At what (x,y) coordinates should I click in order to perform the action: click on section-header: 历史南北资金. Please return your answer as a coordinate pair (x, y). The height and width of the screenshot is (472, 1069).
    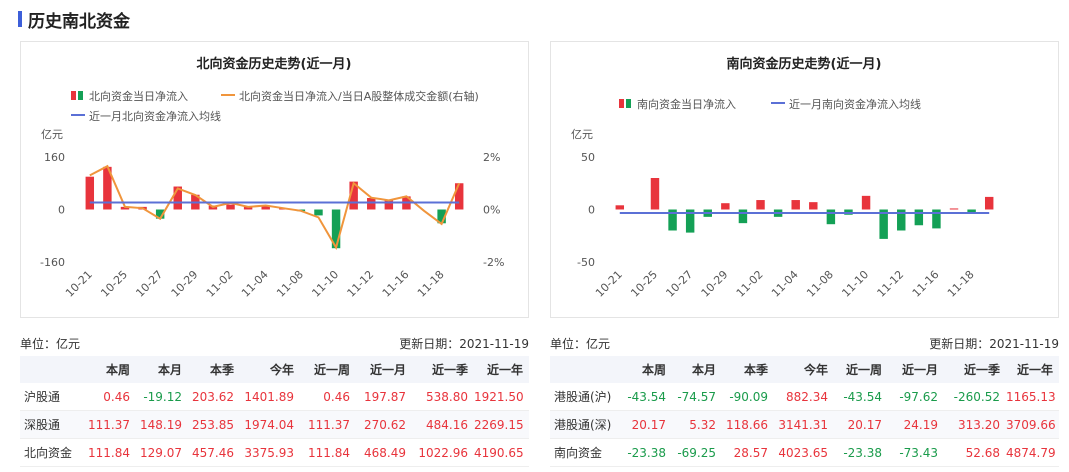
    Looking at the image, I should click on (74, 19).